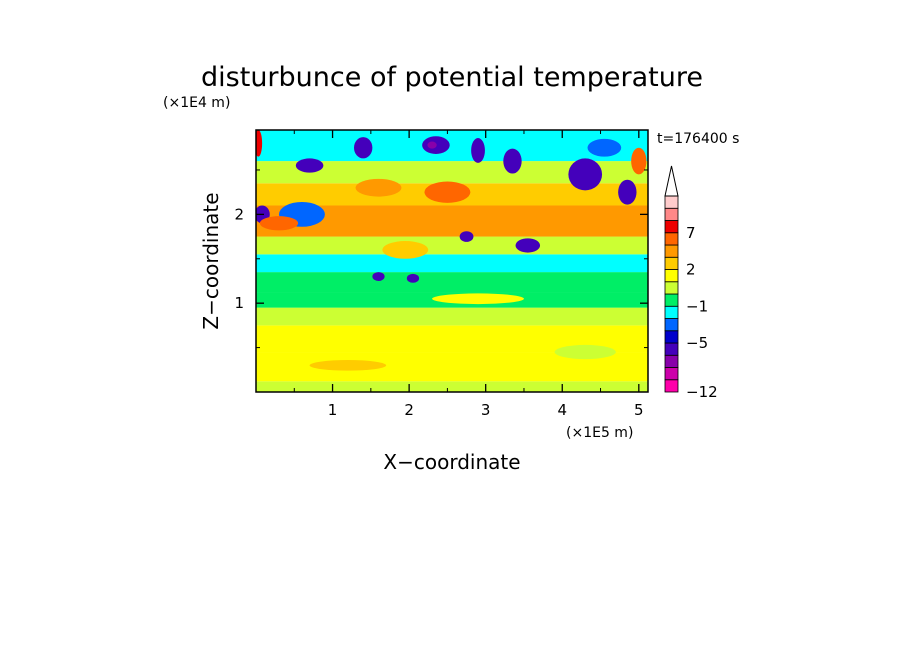 The image size is (904, 654). What do you see at coordinates (562, 410) in the screenshot?
I see `x-tick-label: 4` at bounding box center [562, 410].